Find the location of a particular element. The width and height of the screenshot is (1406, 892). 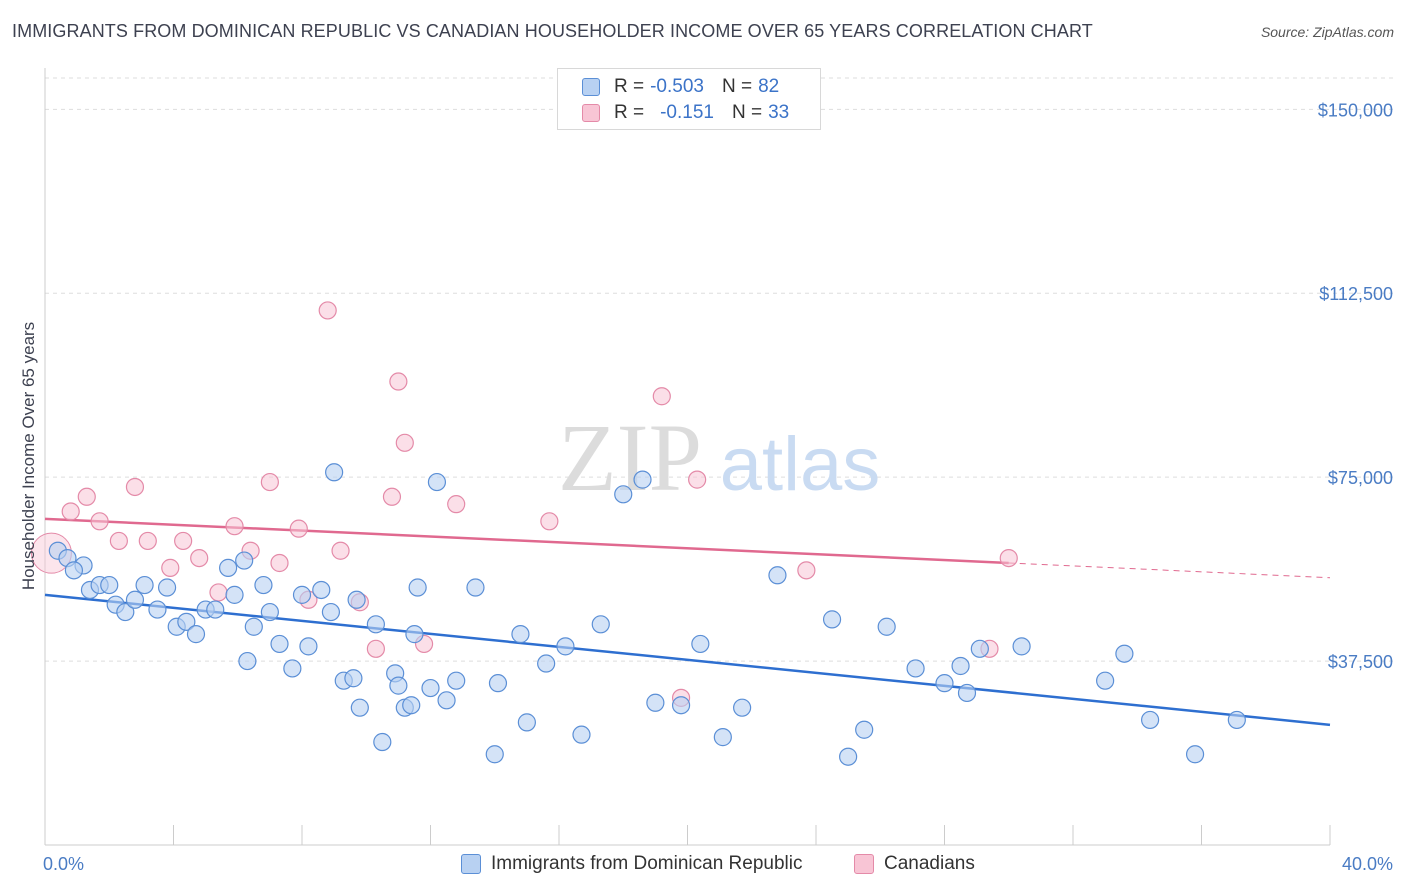

legend-swatch-blue is located at coordinates (591, 87).